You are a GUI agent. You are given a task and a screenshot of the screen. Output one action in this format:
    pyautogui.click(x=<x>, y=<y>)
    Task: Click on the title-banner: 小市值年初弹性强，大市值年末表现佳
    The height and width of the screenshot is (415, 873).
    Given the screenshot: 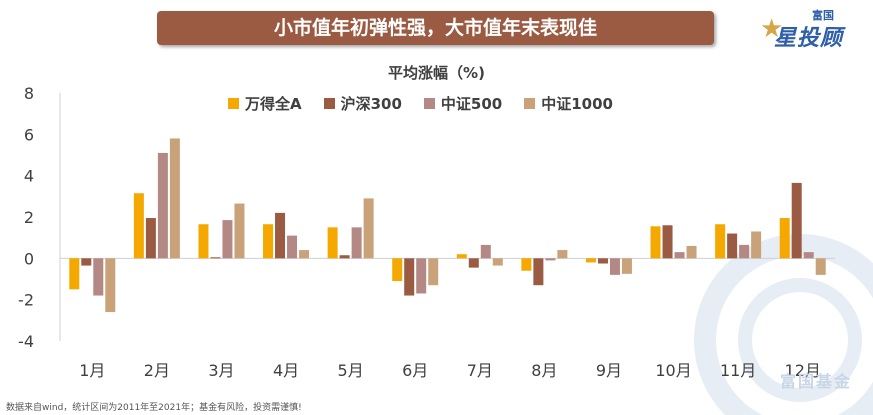 What is the action you would take?
    pyautogui.click(x=435, y=28)
    